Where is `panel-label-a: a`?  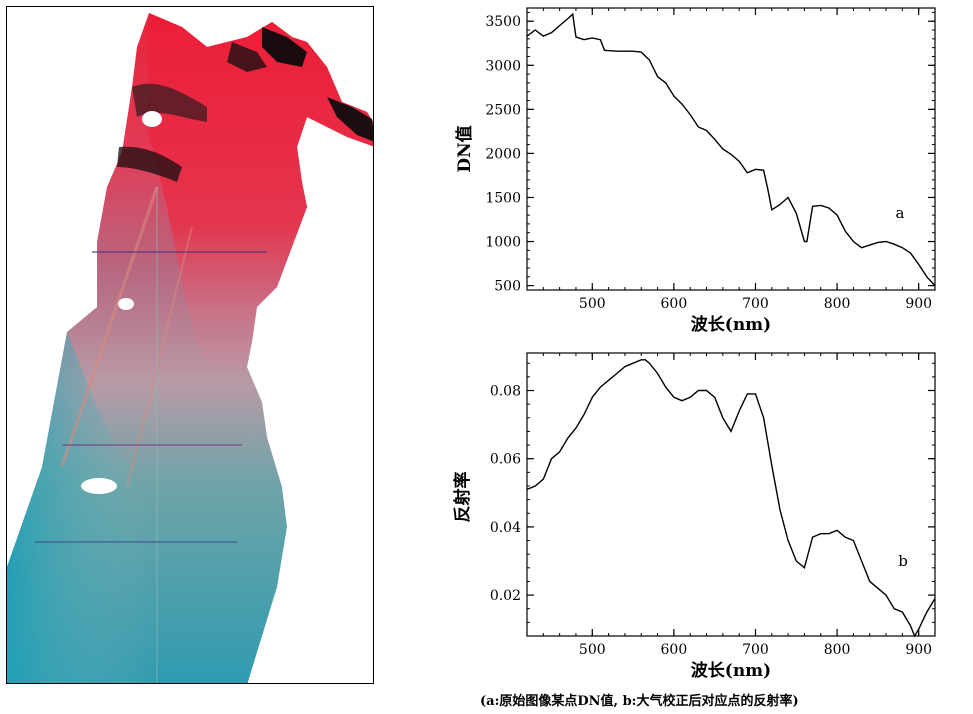 panel-label-a: a is located at coordinates (900, 213).